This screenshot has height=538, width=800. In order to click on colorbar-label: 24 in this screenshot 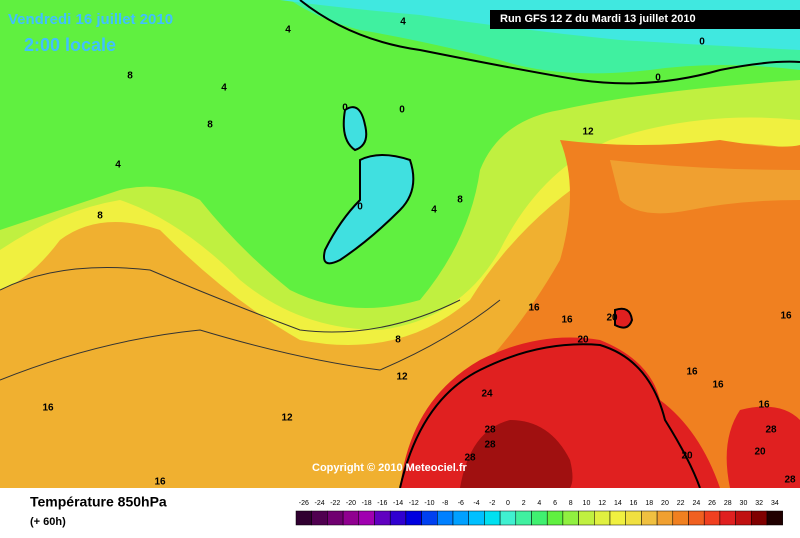, I will do `click(696, 503)`.